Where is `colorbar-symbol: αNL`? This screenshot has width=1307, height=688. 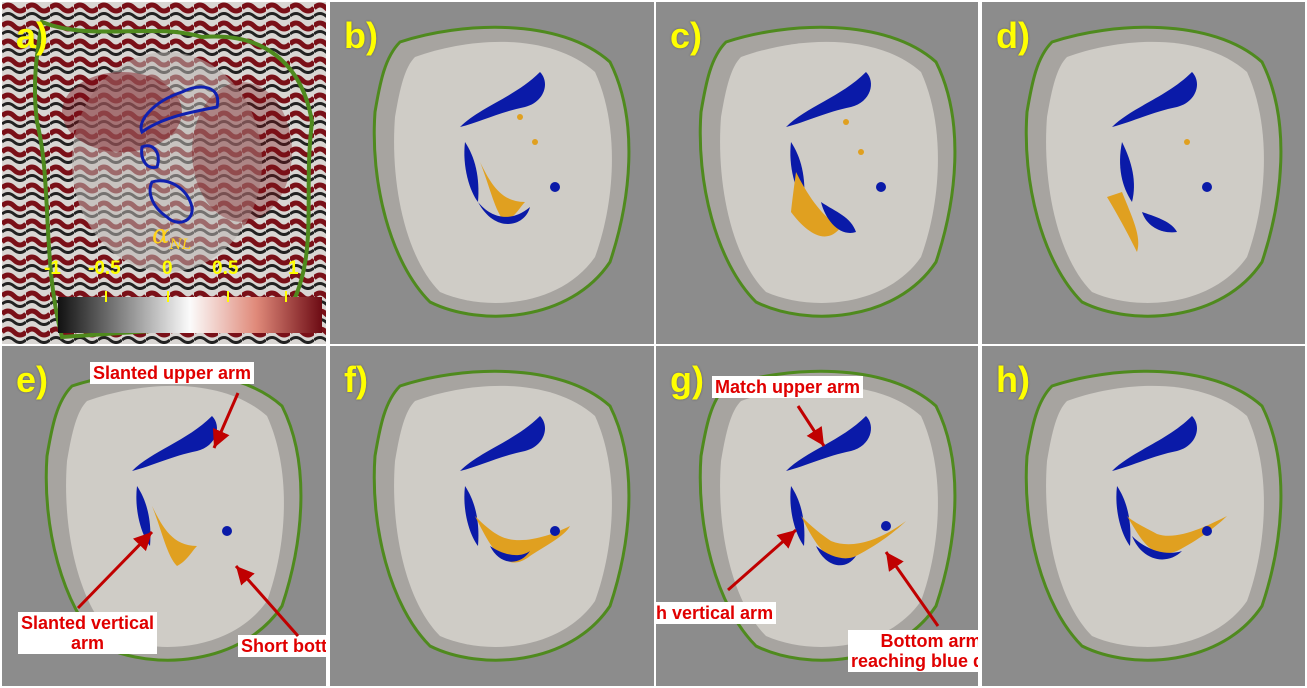
colorbar-symbol: αNL is located at coordinates (171, 236).